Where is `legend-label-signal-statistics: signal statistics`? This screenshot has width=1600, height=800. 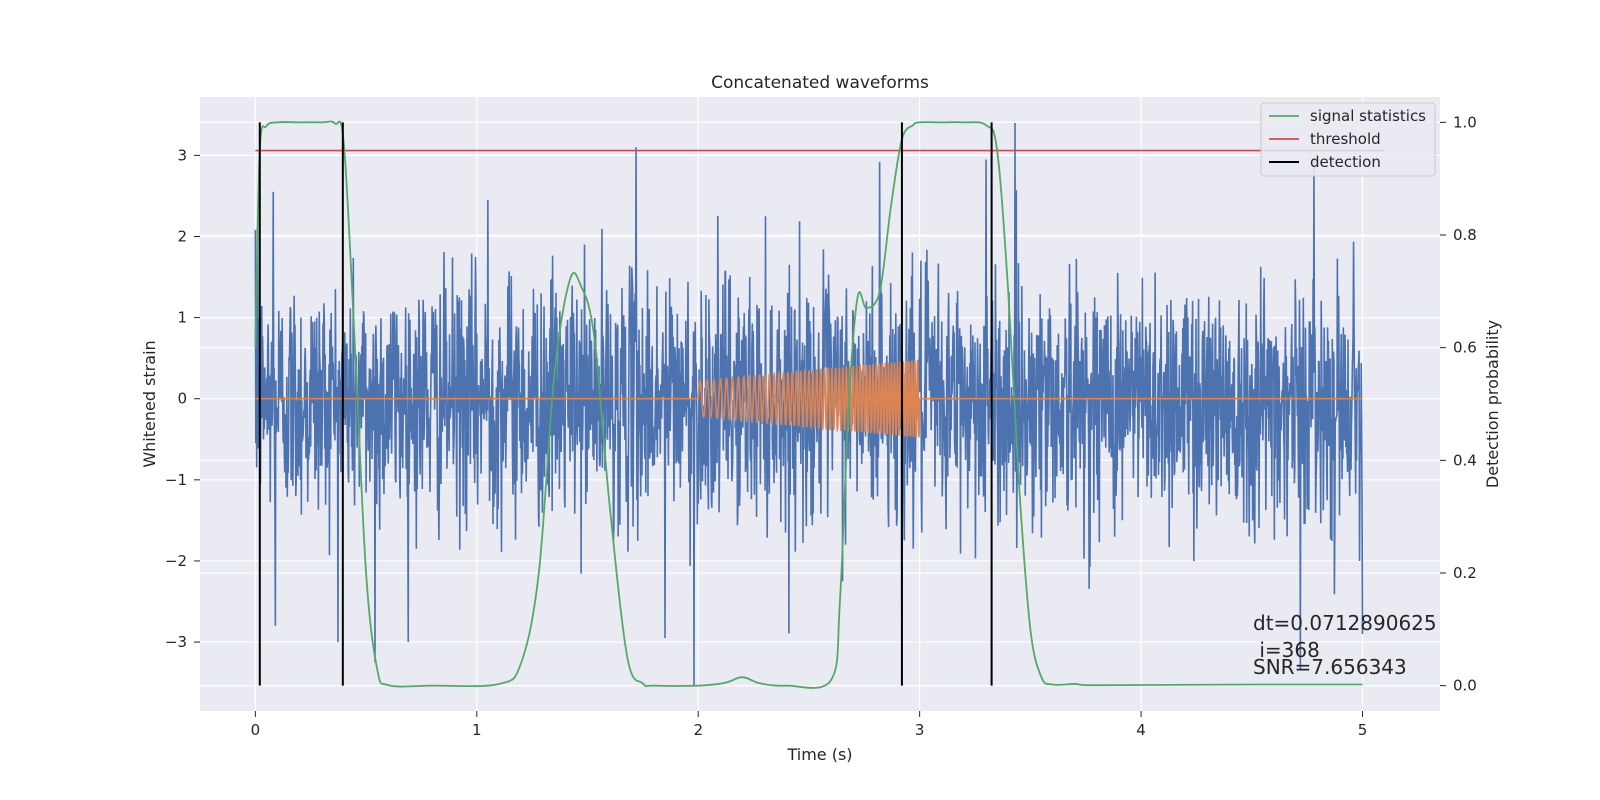 legend-label-signal-statistics: signal statistics is located at coordinates (1368, 116).